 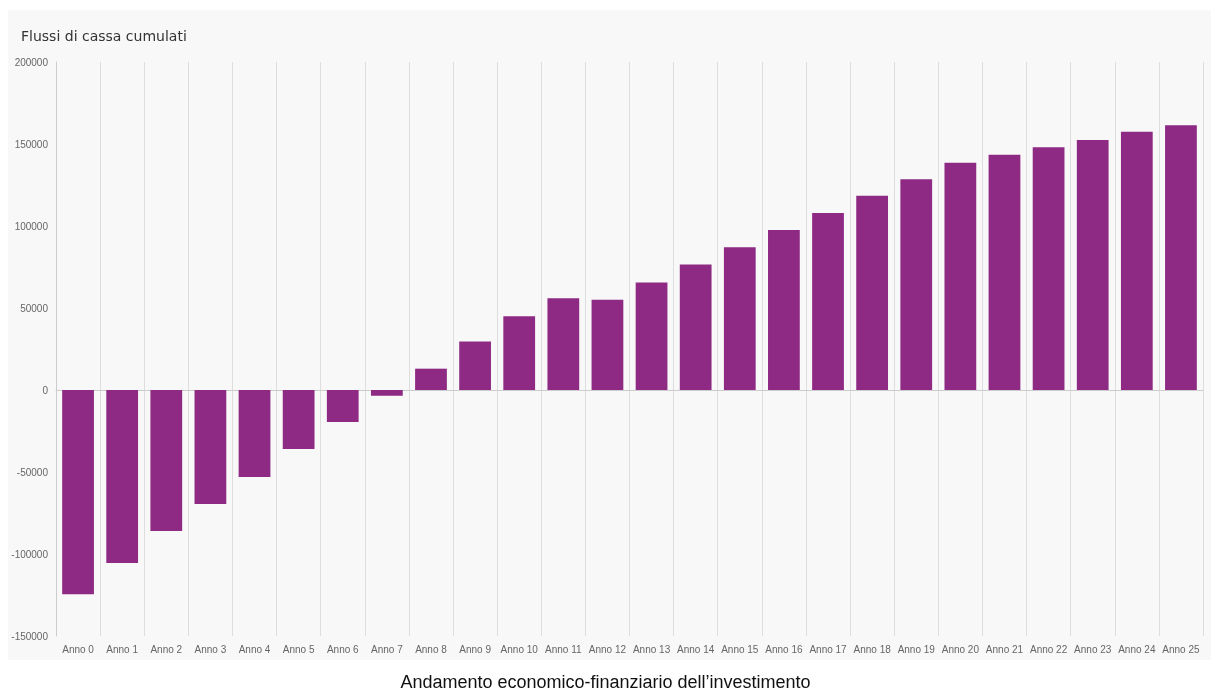 What do you see at coordinates (387, 649) in the screenshot?
I see `x-tick-label: Anno 7` at bounding box center [387, 649].